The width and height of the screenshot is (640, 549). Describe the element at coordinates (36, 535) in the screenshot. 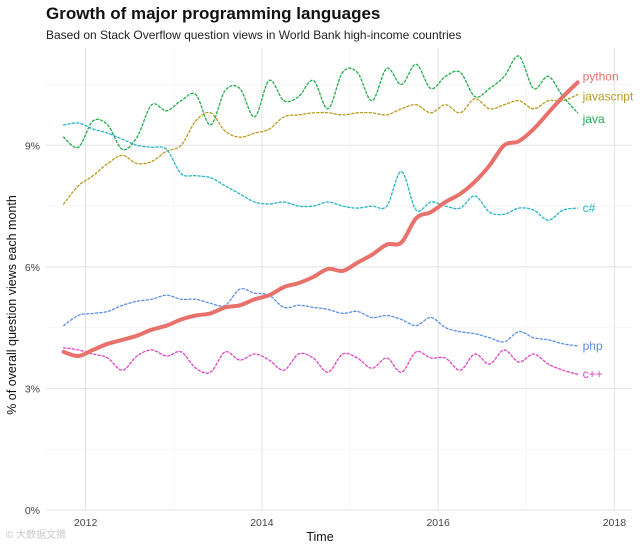

I see `watermark-text: © 大数据文摘` at that location.